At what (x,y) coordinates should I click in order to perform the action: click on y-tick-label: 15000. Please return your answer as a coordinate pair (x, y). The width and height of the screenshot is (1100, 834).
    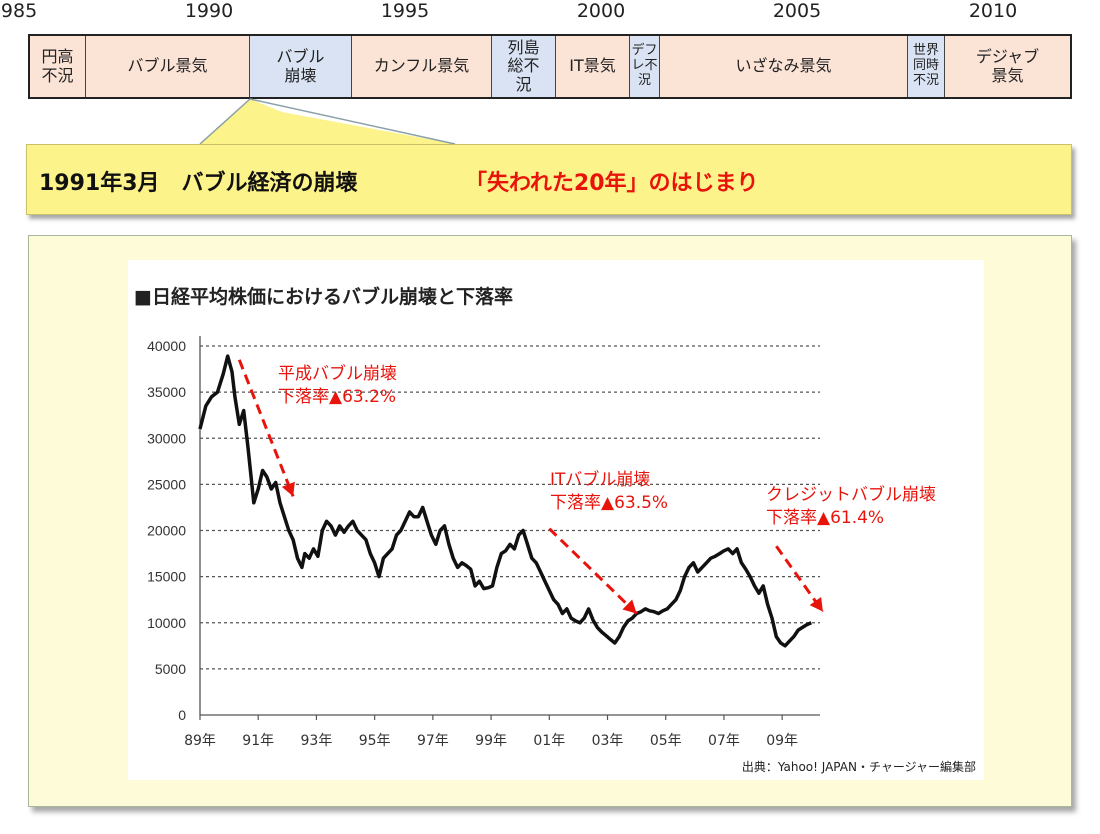
    Looking at the image, I should click on (166, 577).